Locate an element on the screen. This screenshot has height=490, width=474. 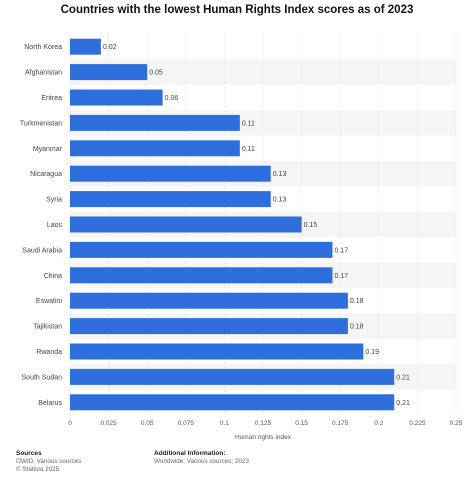
value-label: 0.19 is located at coordinates (372, 352).